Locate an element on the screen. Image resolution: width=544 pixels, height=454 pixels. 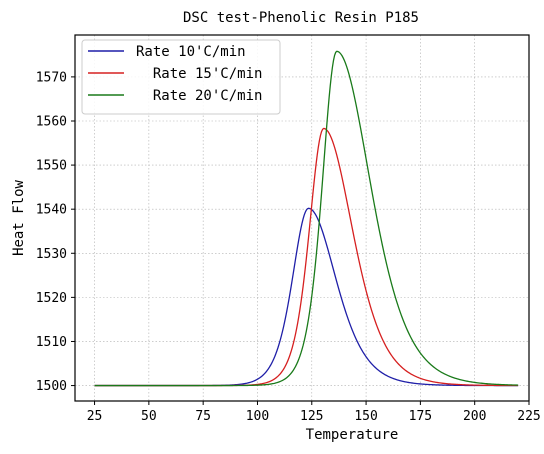
chart-title: DSC test-Phenolic Resin P185 is located at coordinates (301, 18).